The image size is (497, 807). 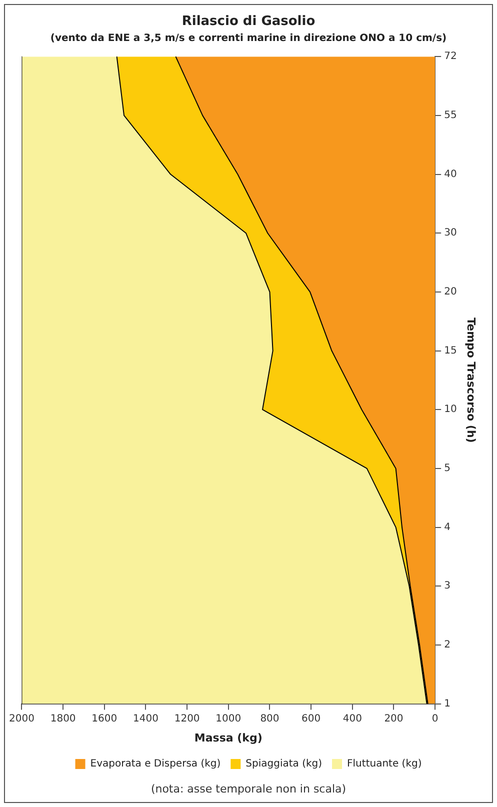 What do you see at coordinates (187, 718) in the screenshot?
I see `x-tick-label: 1200` at bounding box center [187, 718].